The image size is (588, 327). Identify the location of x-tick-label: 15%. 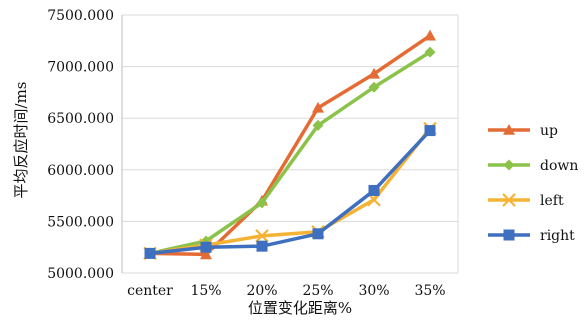
(205, 291).